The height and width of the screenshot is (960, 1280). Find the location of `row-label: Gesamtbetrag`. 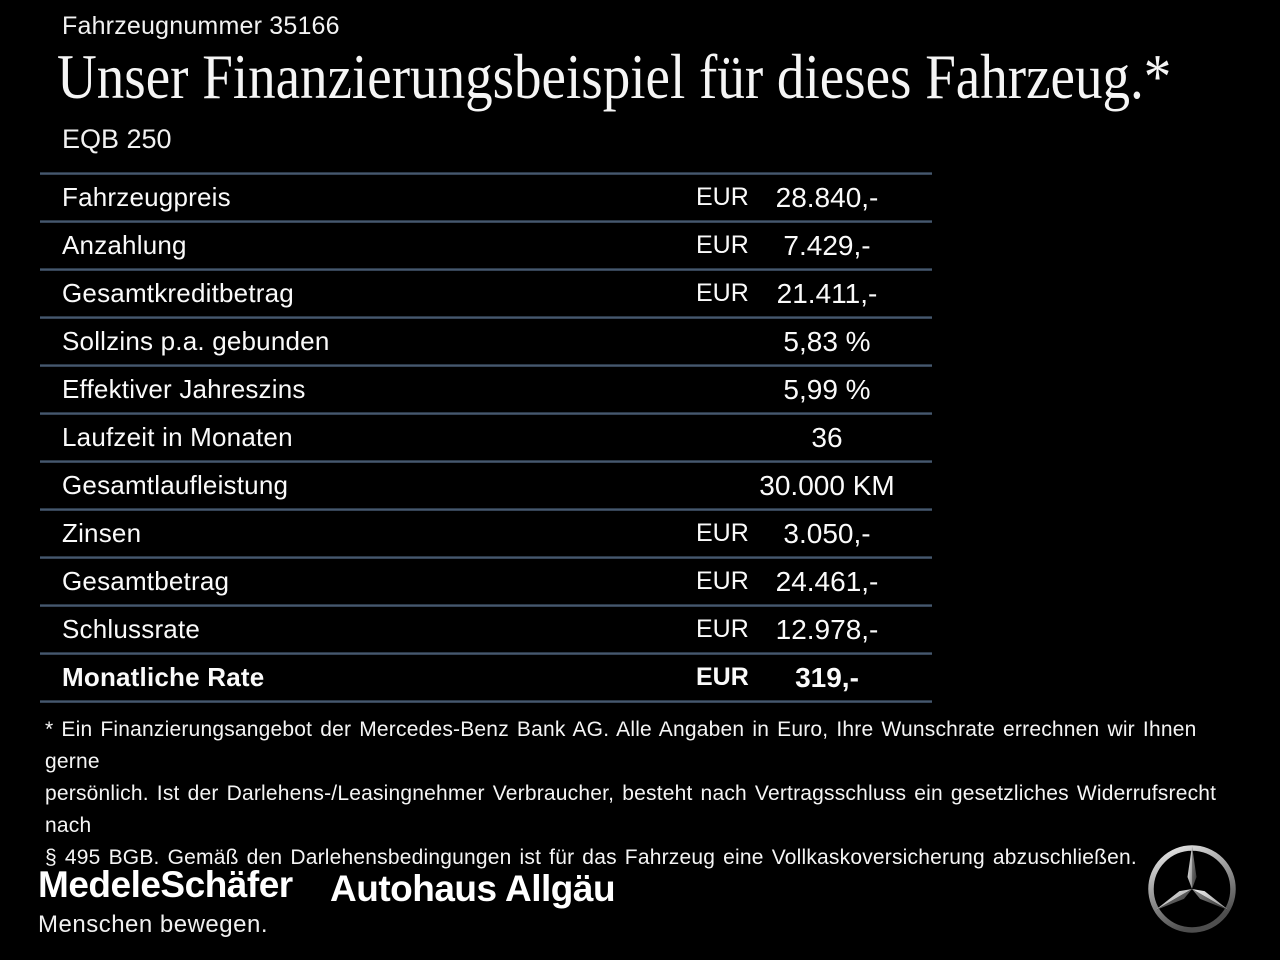

row-label: Gesamtbetrag is located at coordinates (146, 581).